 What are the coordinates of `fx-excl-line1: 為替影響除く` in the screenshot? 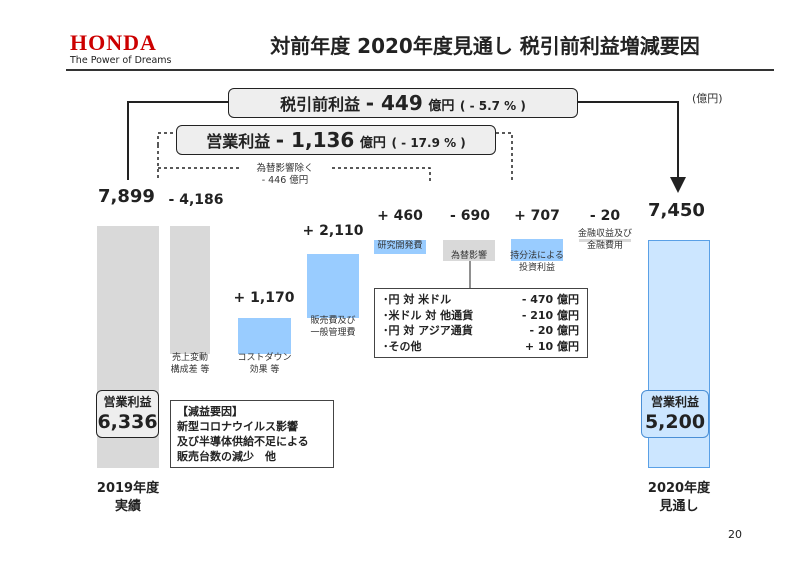 It's located at (285, 168).